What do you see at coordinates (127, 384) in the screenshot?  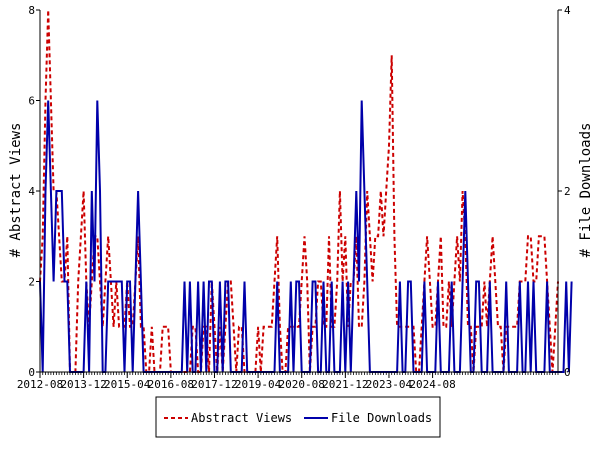 I see `x-tick-label: 2015-04` at bounding box center [127, 384].